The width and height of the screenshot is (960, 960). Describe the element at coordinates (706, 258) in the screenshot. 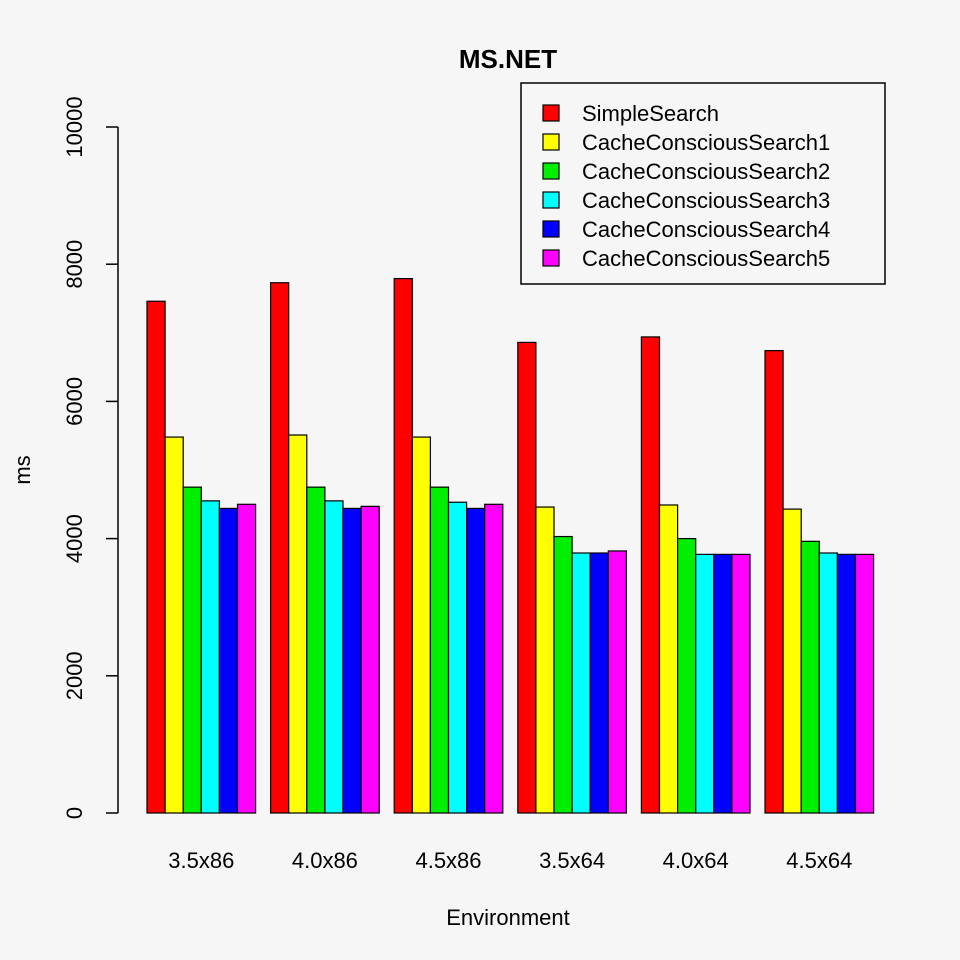

I see `legend-label: CacheConsciousSearch5` at that location.